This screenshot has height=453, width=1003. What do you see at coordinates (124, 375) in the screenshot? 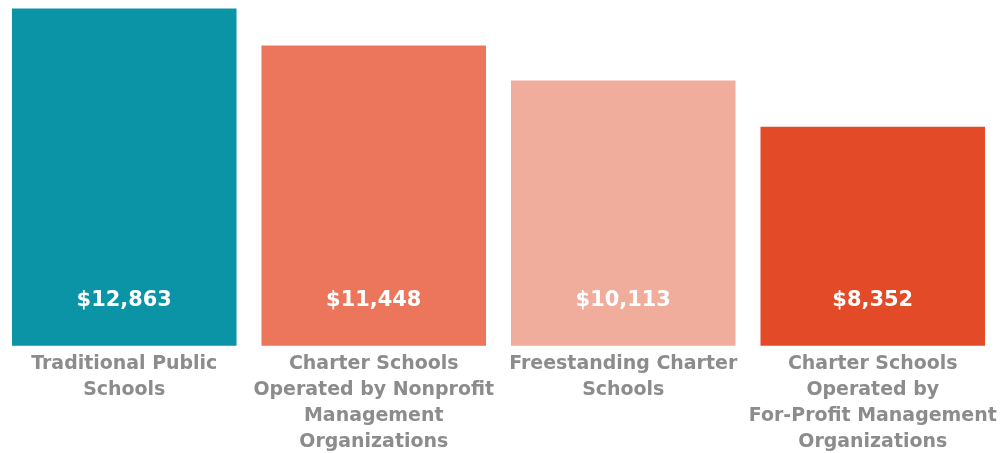
I see `x-tick-label: Traditional Public Schools` at bounding box center [124, 375].